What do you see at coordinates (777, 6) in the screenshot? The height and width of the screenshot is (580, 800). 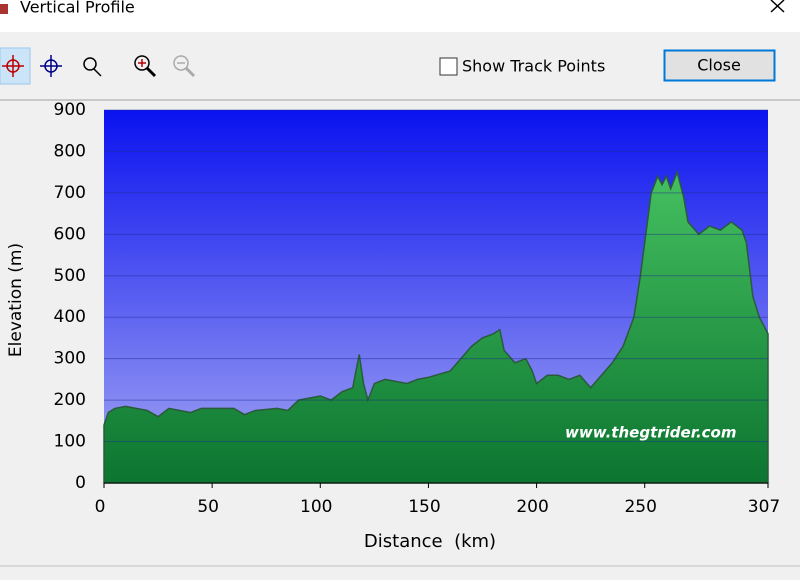 I see `close-x` at bounding box center [777, 6].